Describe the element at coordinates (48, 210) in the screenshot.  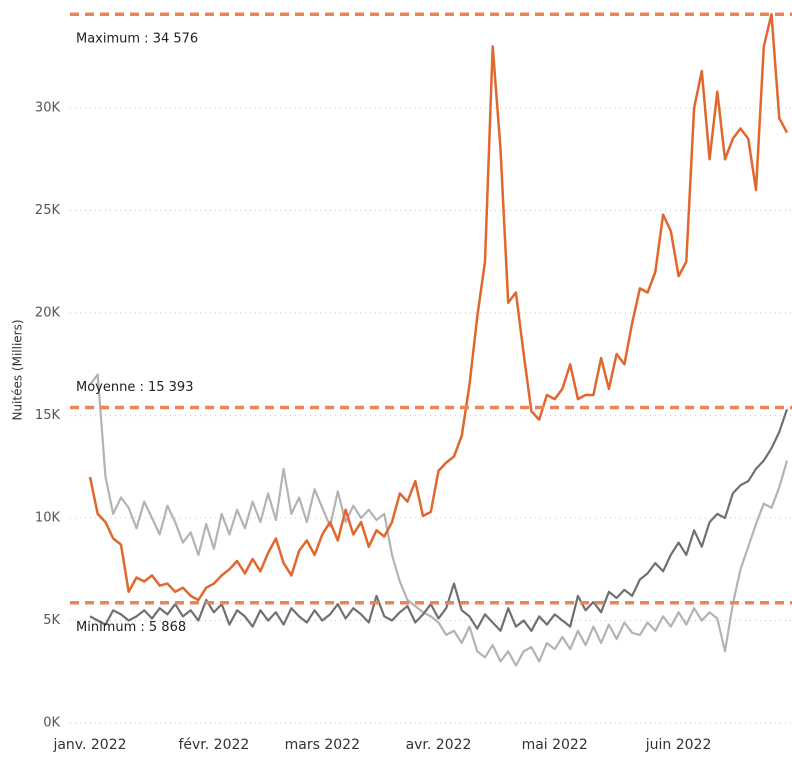
I see `y-tick-label: 25K` at that location.